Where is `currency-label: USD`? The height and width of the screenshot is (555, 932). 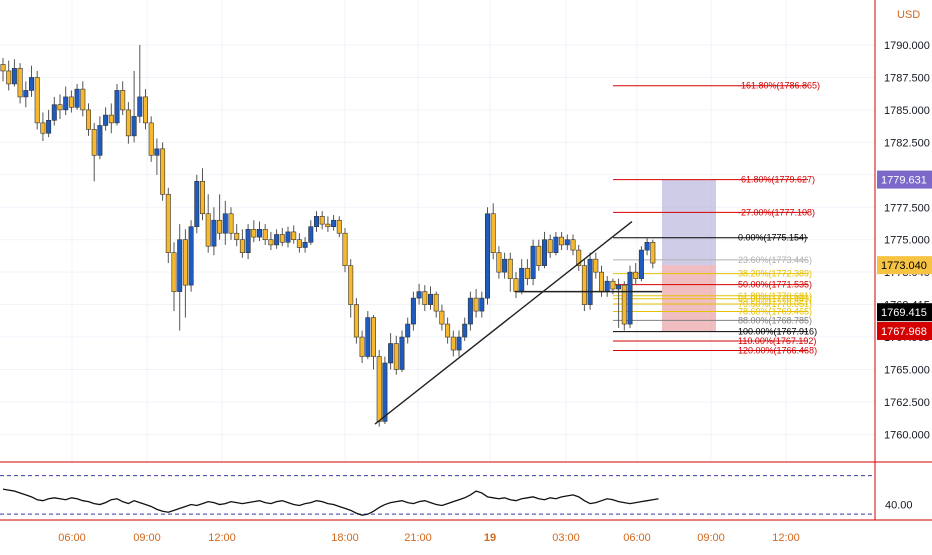 currency-label: USD is located at coordinates (908, 15).